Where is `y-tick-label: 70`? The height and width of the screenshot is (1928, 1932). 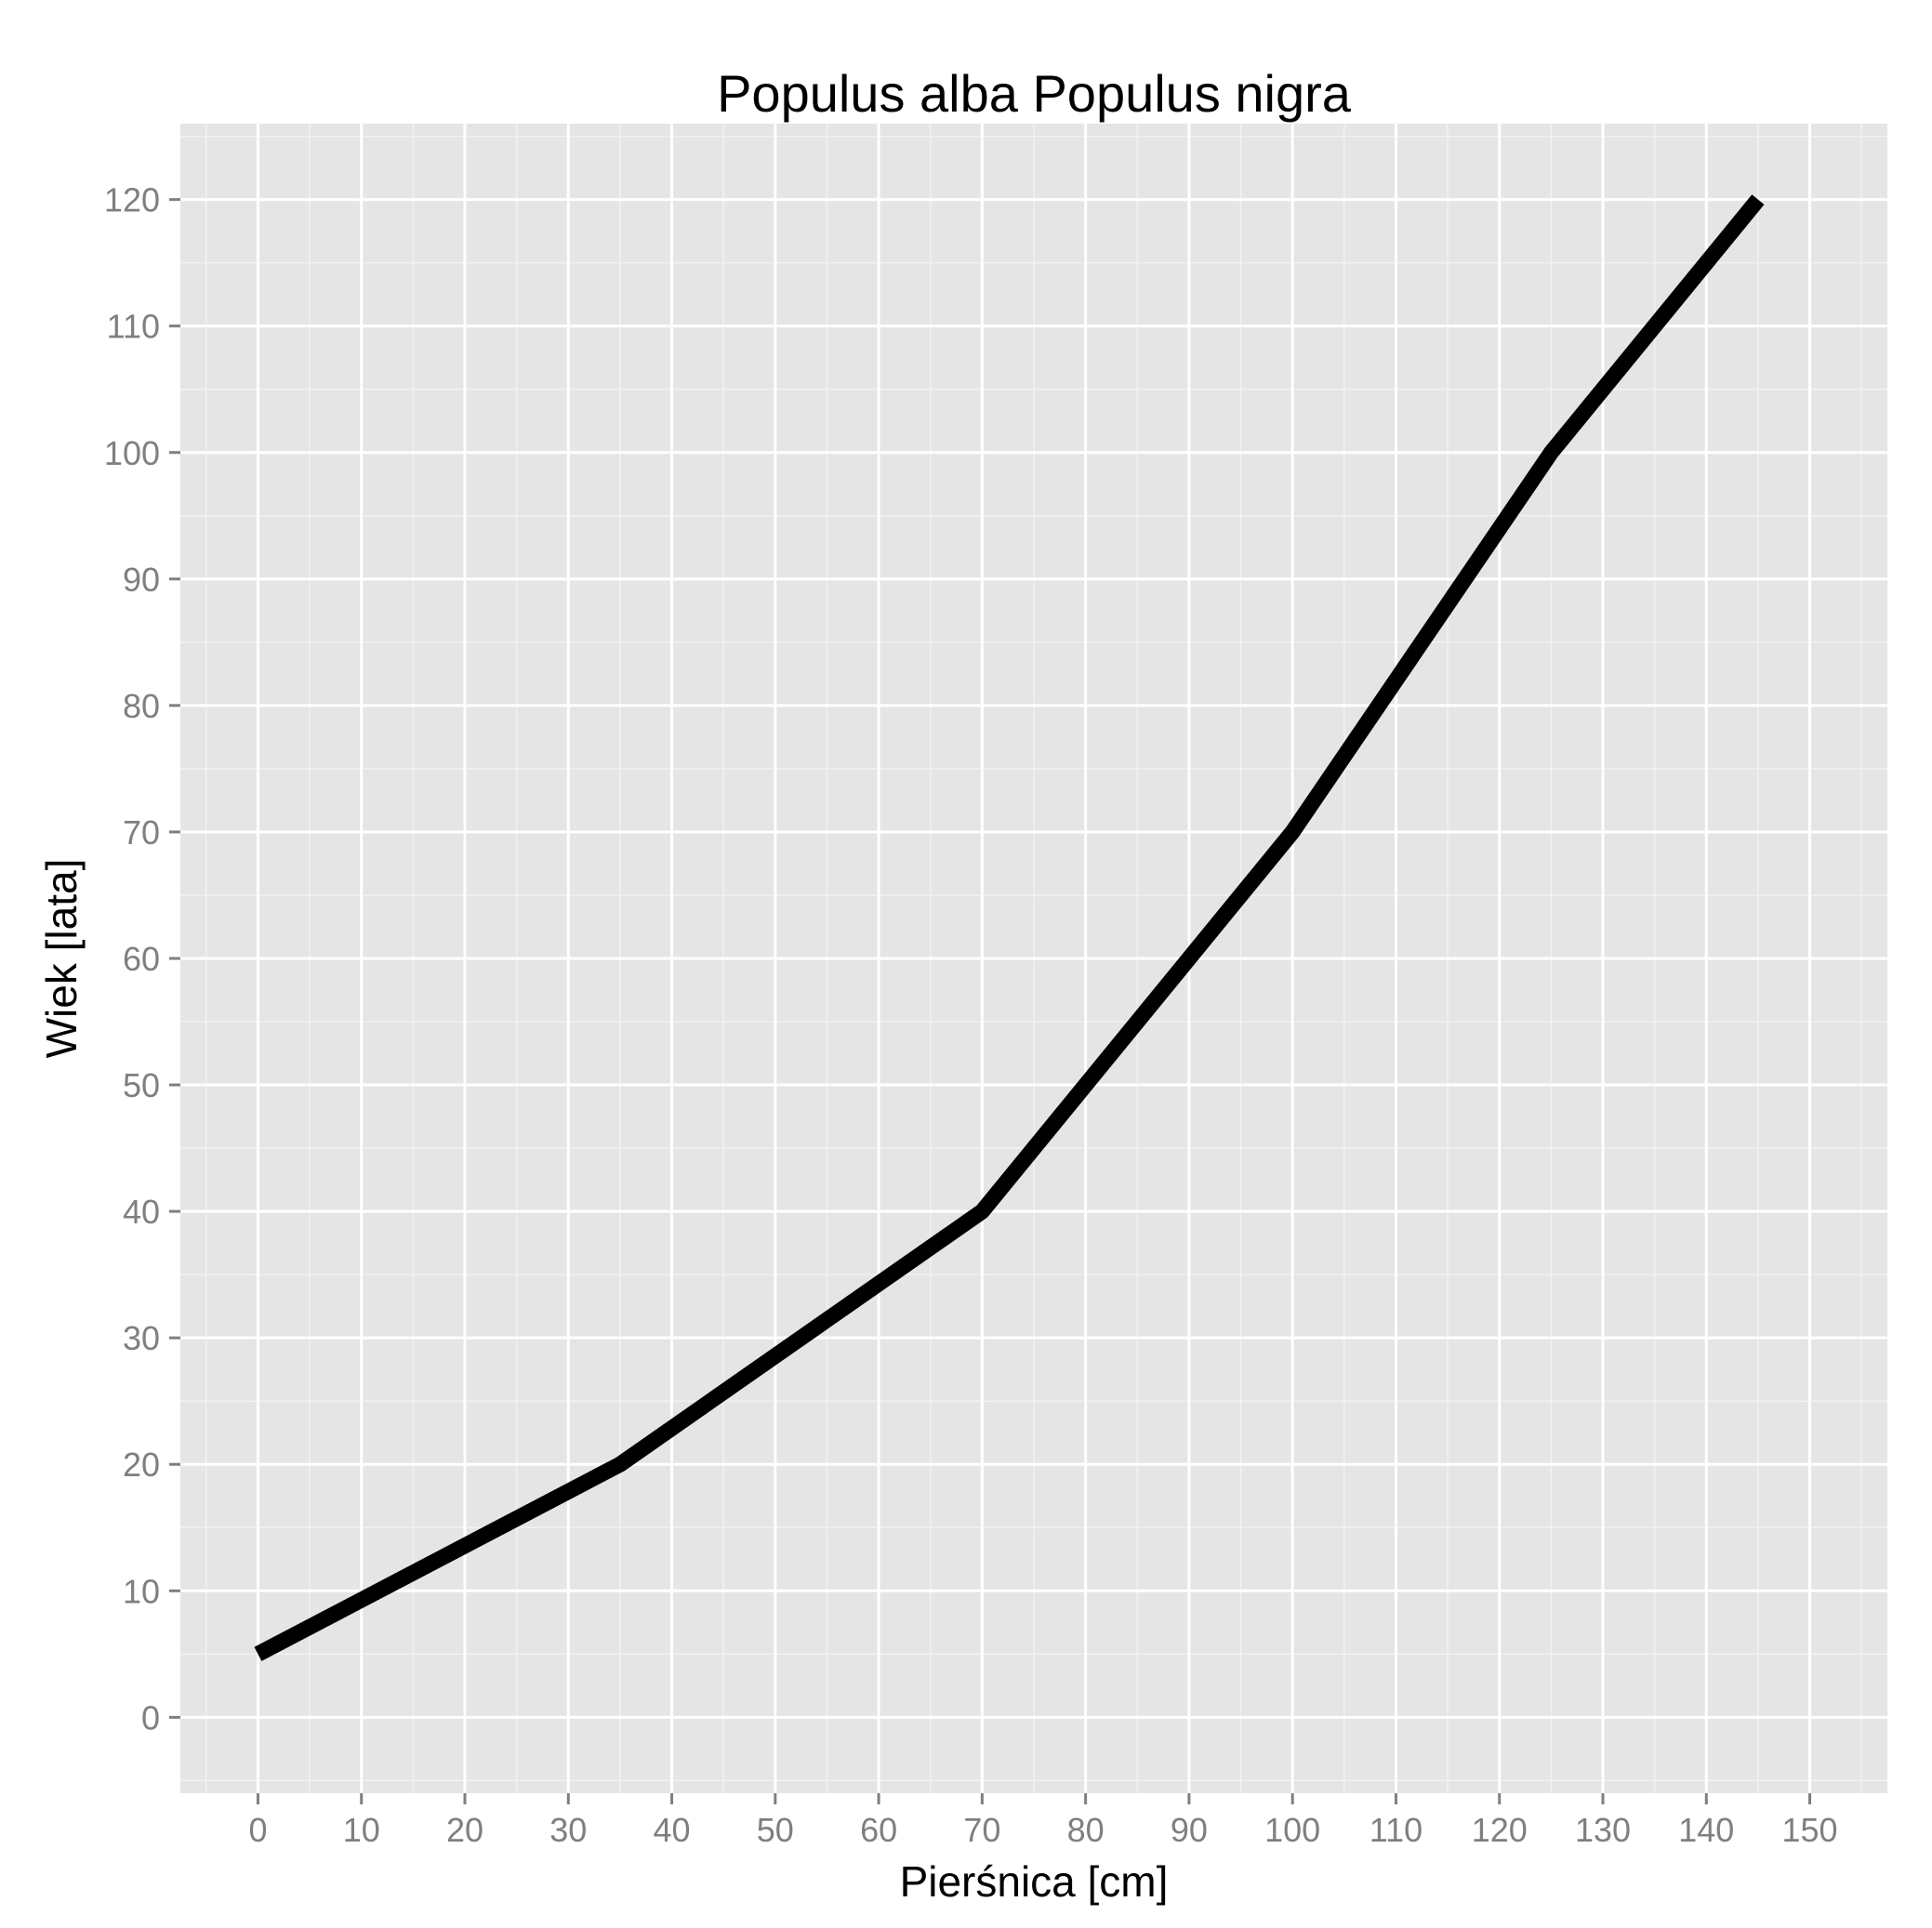
y-tick-label: 70 is located at coordinates (142, 832).